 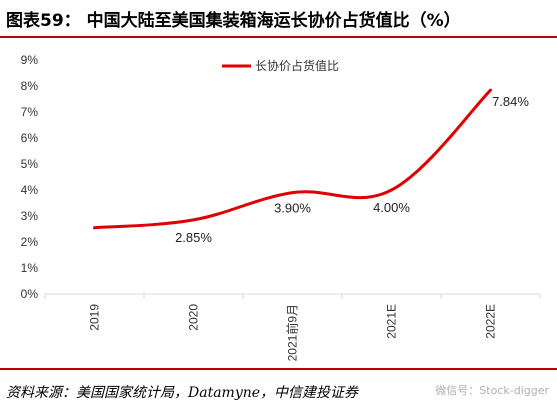 I want to click on data-label: 2.85%, so click(x=193, y=237).